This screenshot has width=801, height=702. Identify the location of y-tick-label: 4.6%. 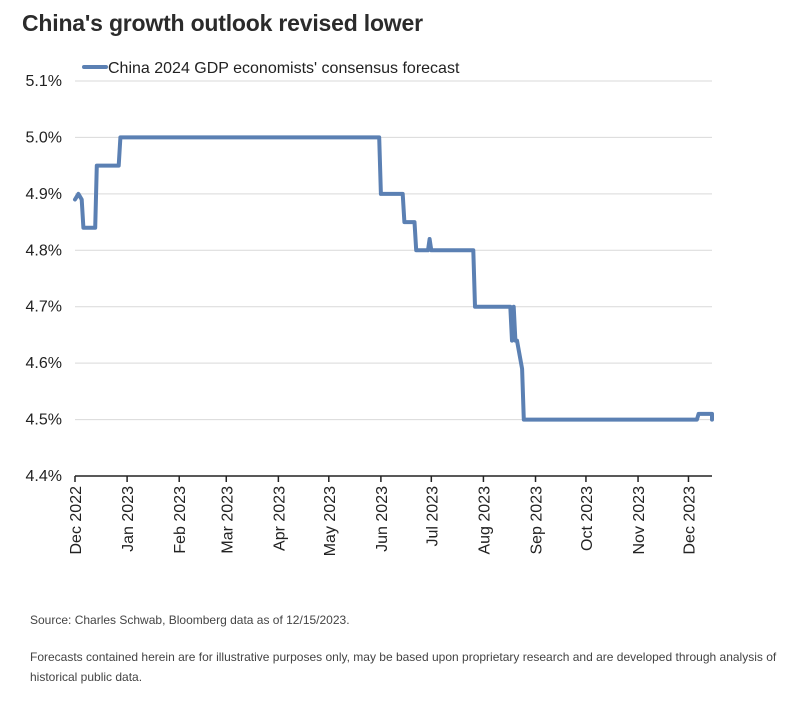
(44, 363).